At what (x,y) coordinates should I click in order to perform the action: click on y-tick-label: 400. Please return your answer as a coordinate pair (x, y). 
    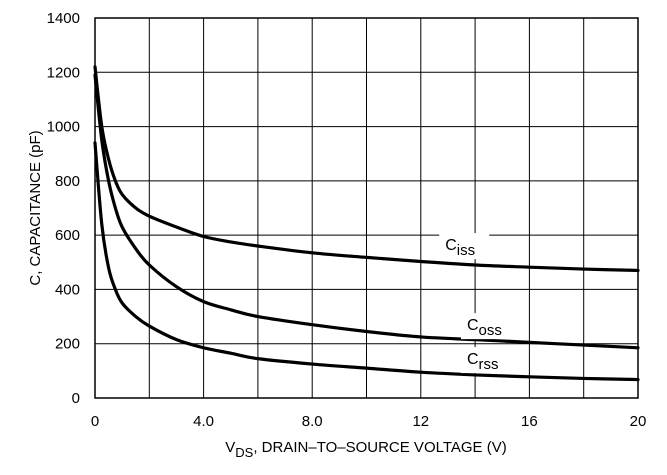
    Looking at the image, I should click on (67, 289).